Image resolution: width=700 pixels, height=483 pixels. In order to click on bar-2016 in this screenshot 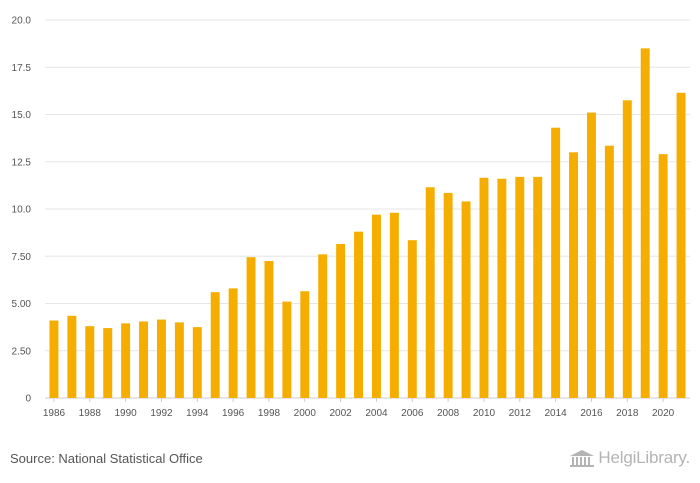, I will do `click(591, 255)`.